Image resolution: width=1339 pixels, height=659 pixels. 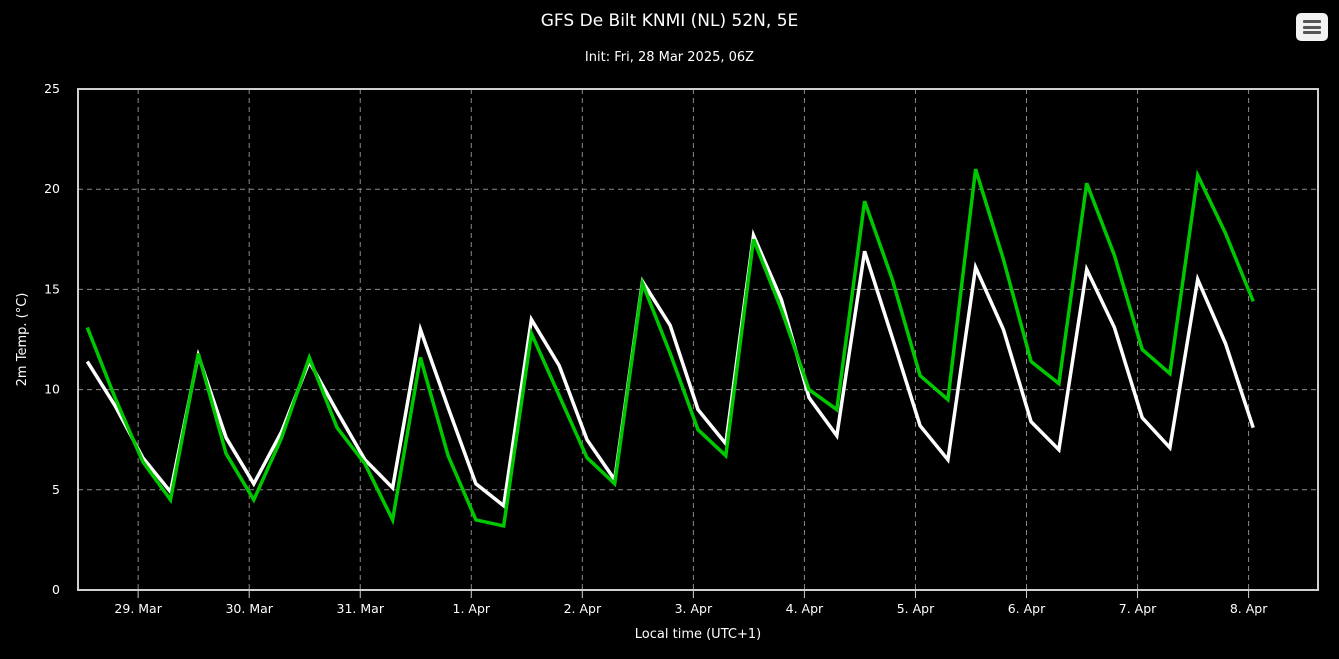 I want to click on y-tick-label: 10, so click(x=52, y=389).